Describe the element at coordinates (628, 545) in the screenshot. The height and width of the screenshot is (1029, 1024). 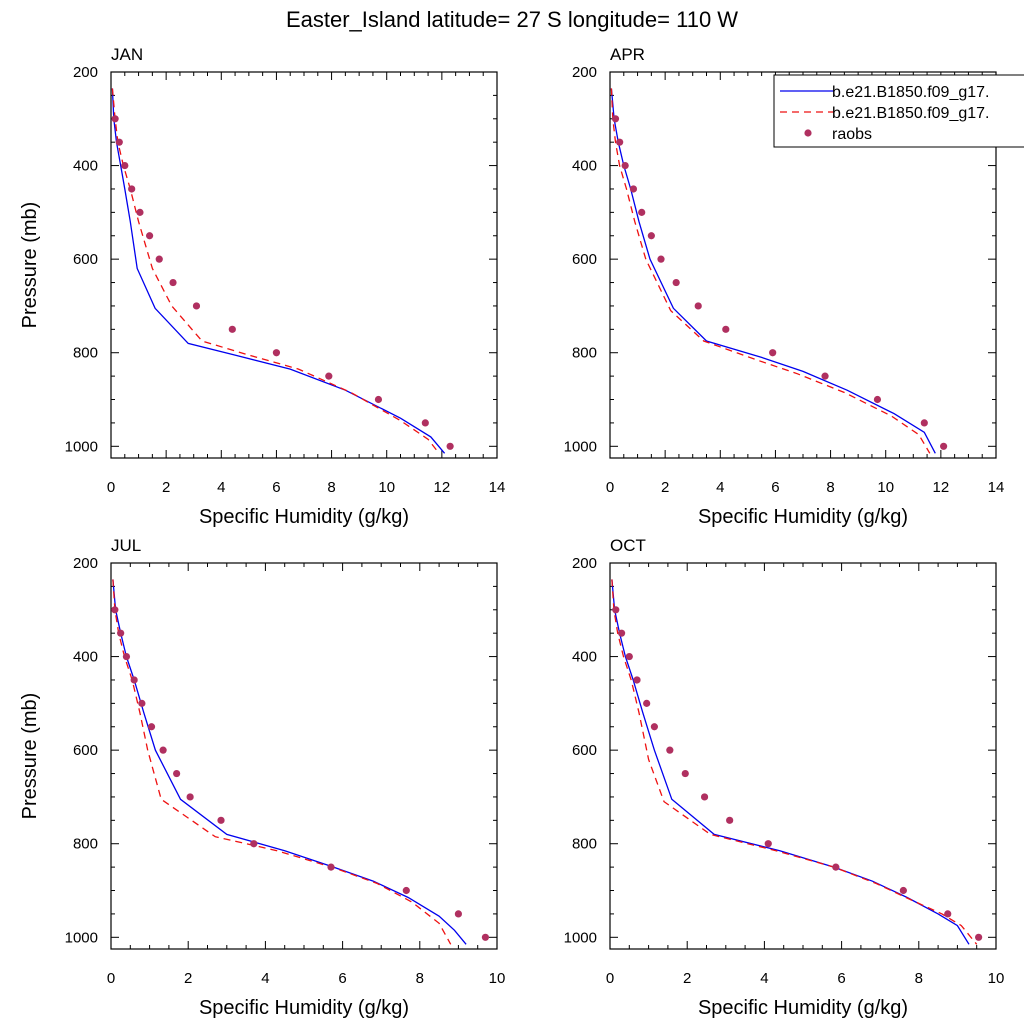
I see `panel-label: OCT` at that location.